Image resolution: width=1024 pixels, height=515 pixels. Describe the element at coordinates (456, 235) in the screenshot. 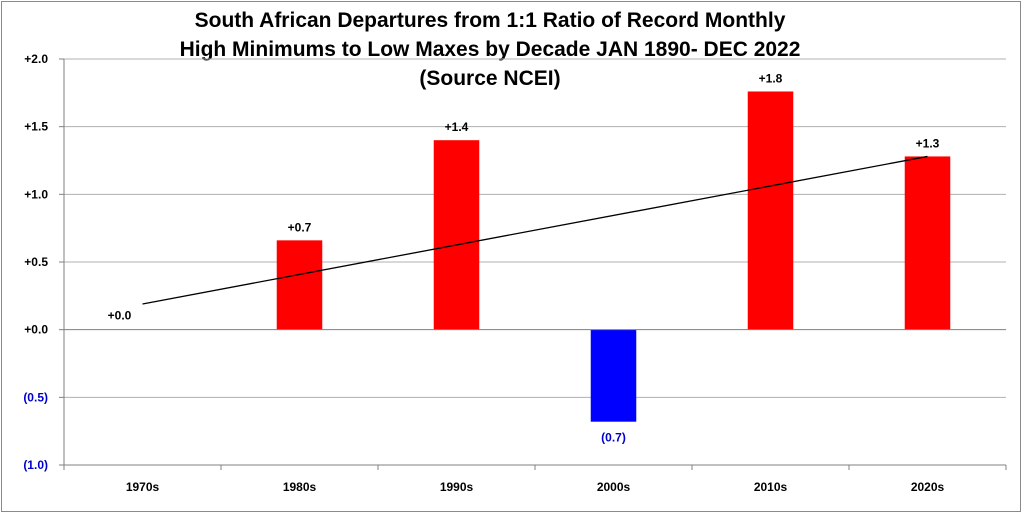

I see `bar-1990s` at that location.